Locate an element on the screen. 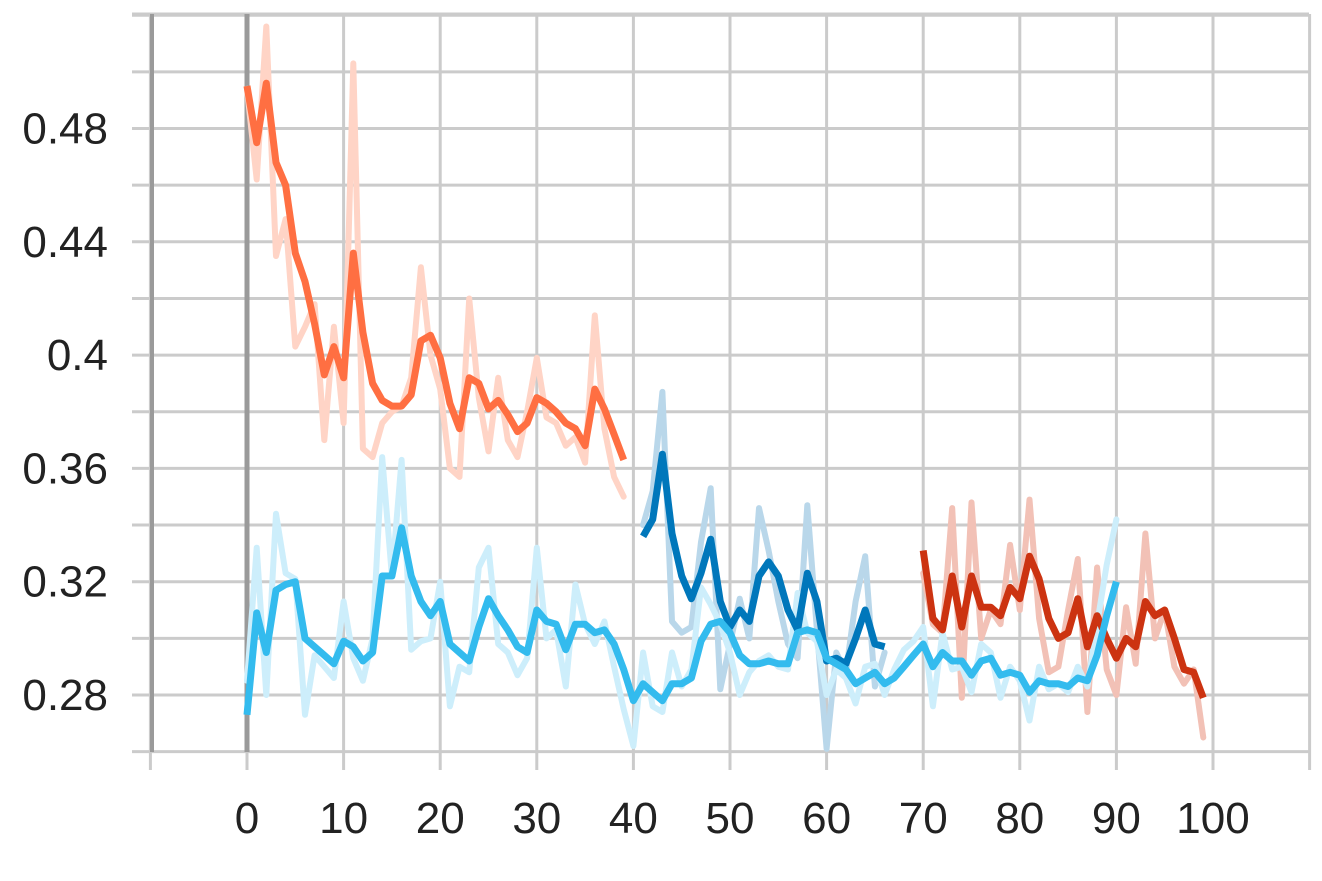 Image resolution: width=1322 pixels, height=881 pixels. y-tick-label: 0.36 is located at coordinates (65, 468).